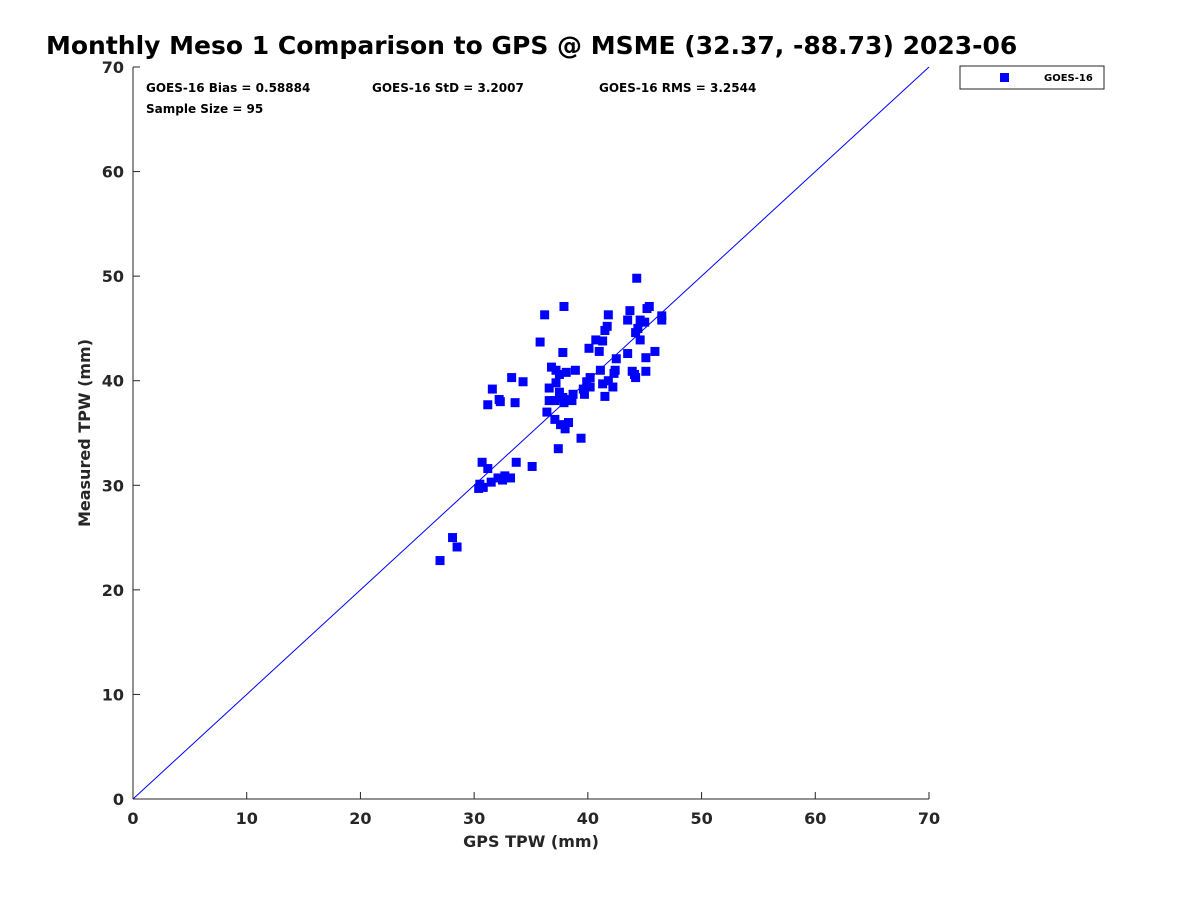 This screenshot has height=900, width=1200. I want to click on x-tick-label: 0, so click(132, 818).